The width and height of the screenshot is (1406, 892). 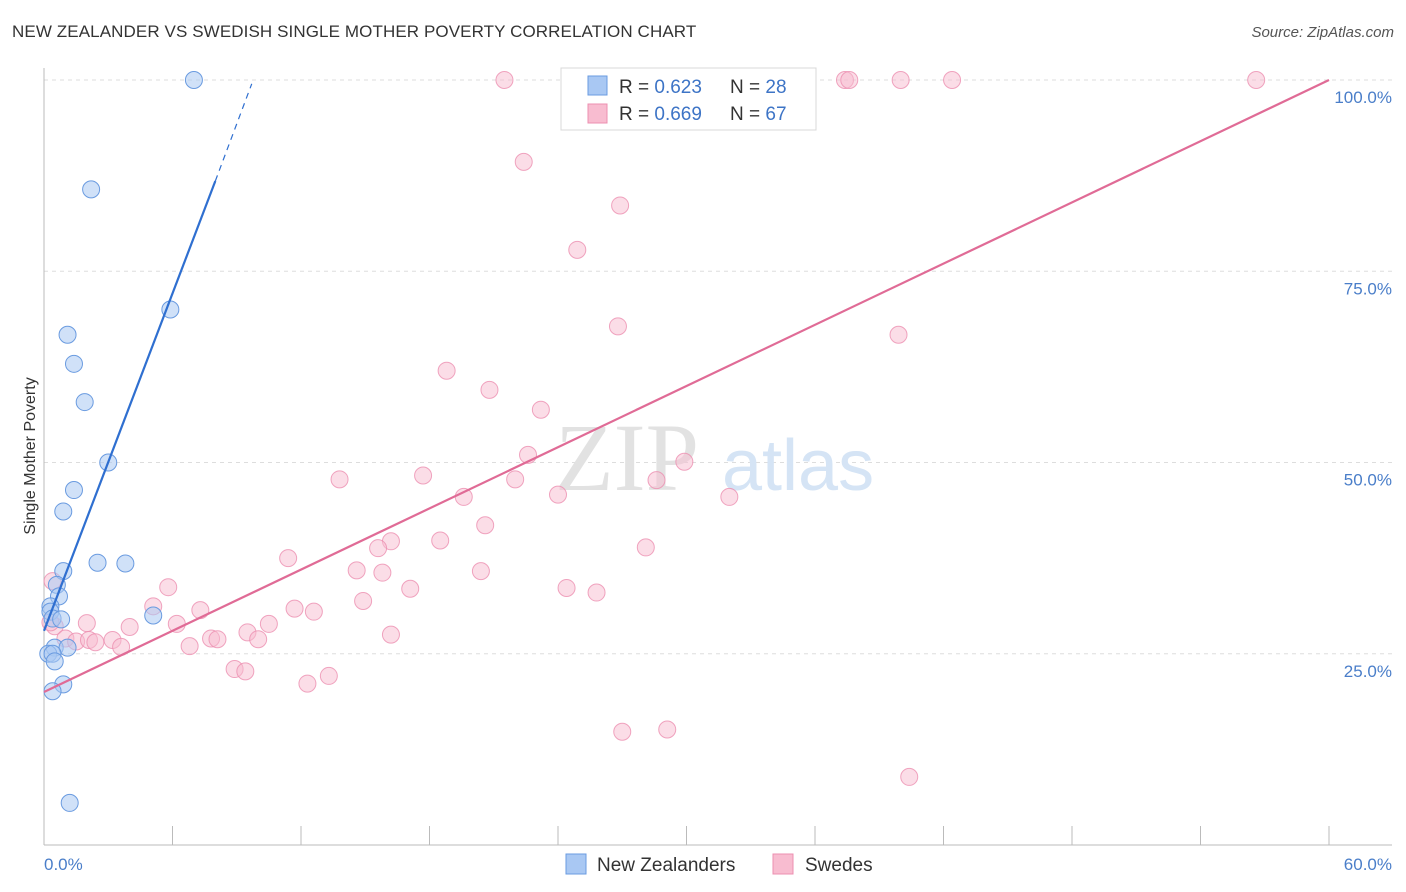 What do you see at coordinates (627, 457) in the screenshot?
I see `watermark-zip: ZIP` at bounding box center [627, 457].